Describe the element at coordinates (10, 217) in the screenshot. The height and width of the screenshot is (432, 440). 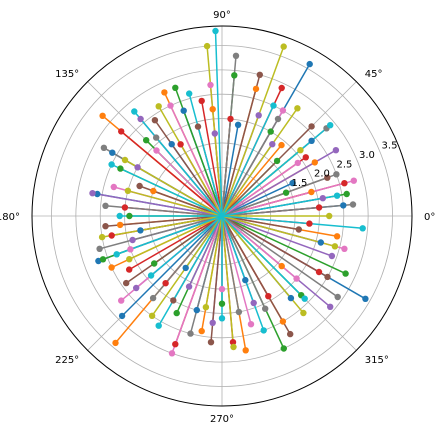
I see `angle-tick-label: 180°` at that location.